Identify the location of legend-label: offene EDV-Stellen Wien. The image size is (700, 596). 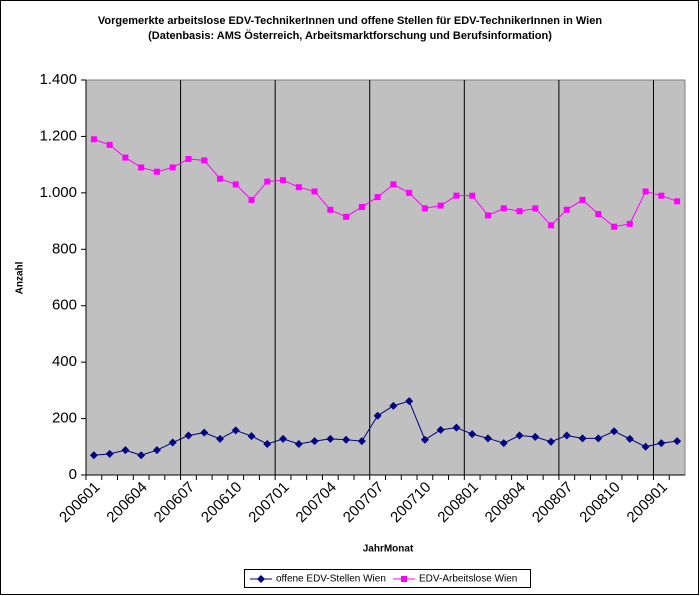
(331, 579).